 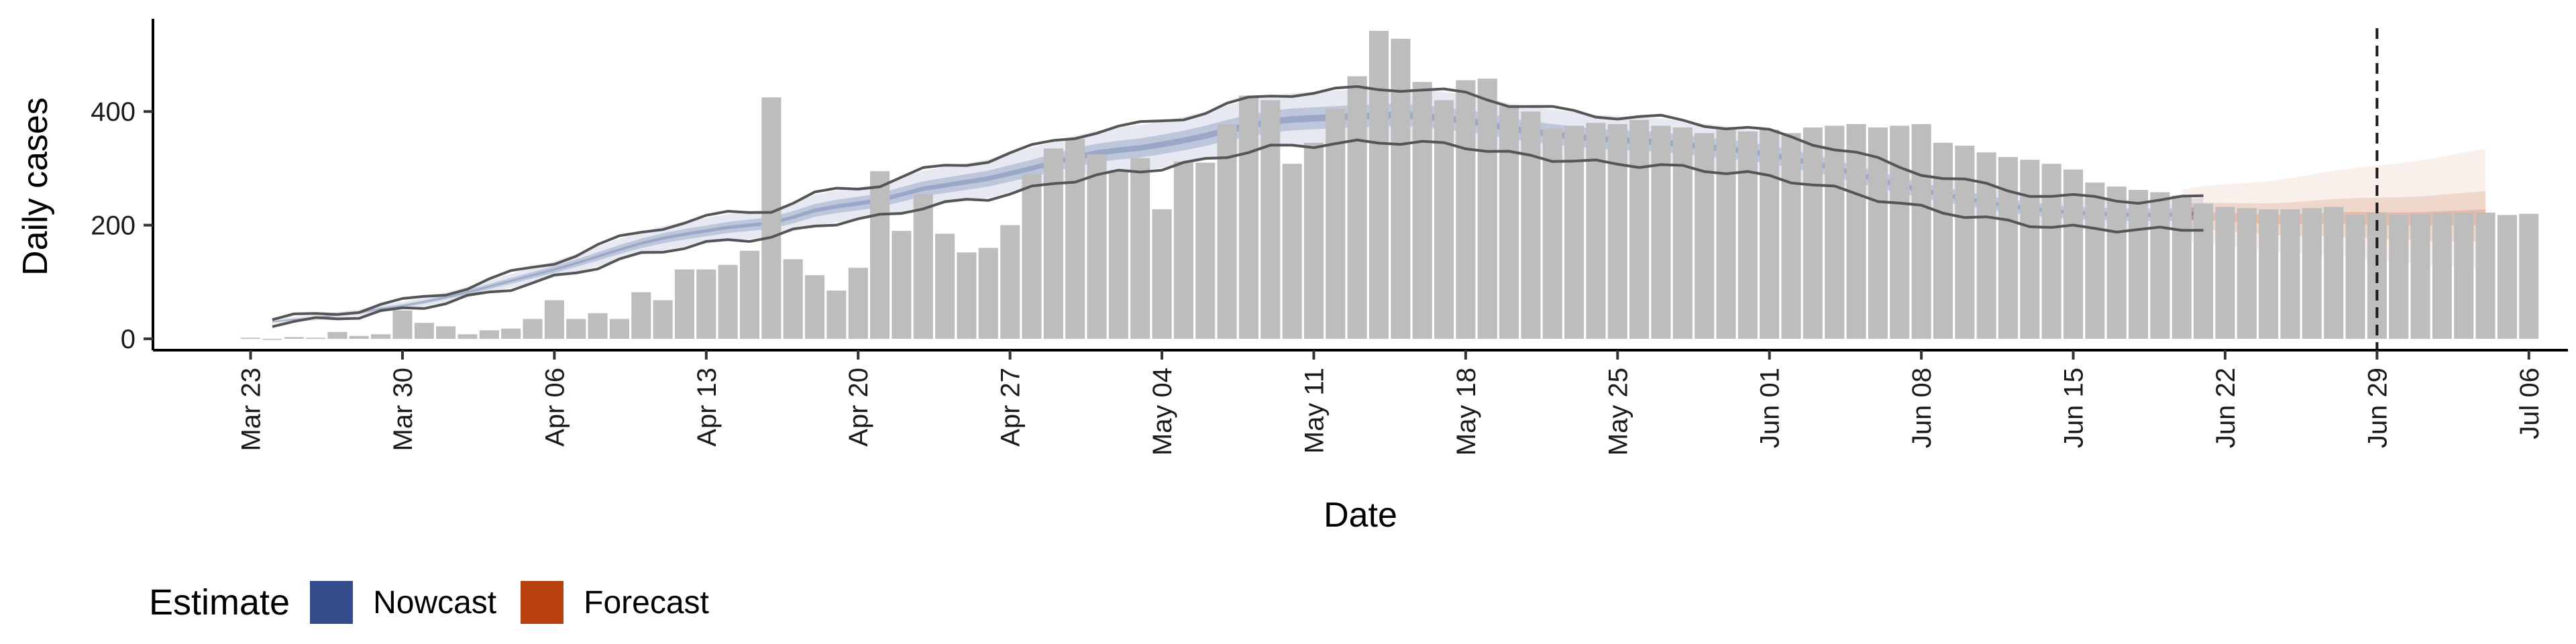 I want to click on legend-item-forecast: Forecast, so click(x=615, y=602).